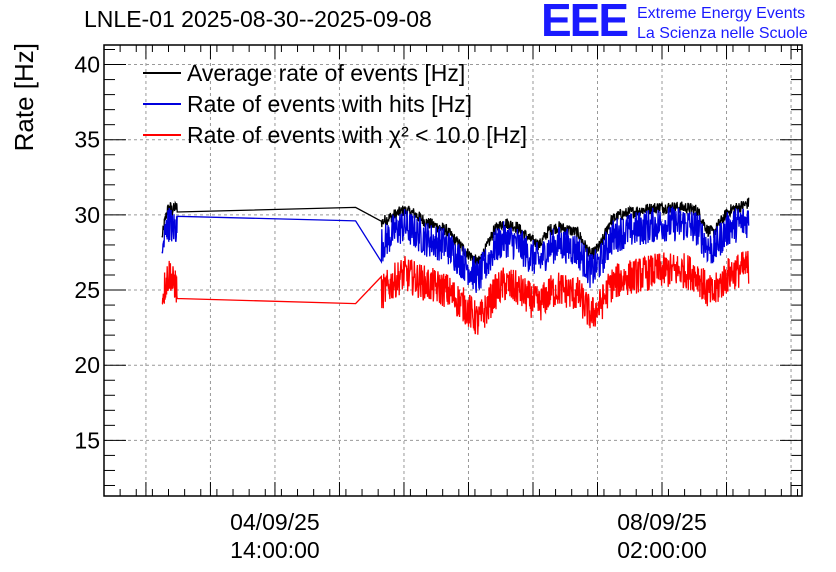 This screenshot has height=572, width=836. Describe the element at coordinates (722, 33) in the screenshot. I see `eee-logo-line2: La Scienza nelle Scuole` at that location.